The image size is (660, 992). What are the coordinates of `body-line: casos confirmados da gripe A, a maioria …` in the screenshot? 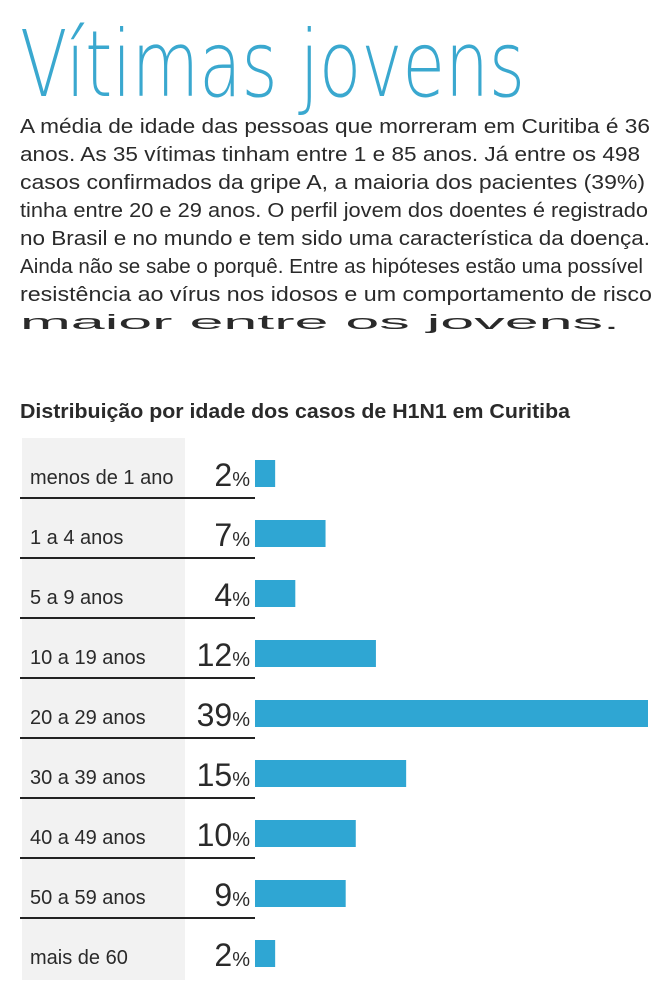 It's located at (332, 183).